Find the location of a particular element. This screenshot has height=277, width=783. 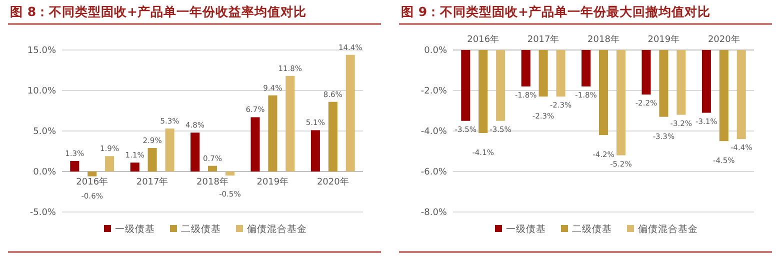

y-tick-label: -6.0% is located at coordinates (434, 173).